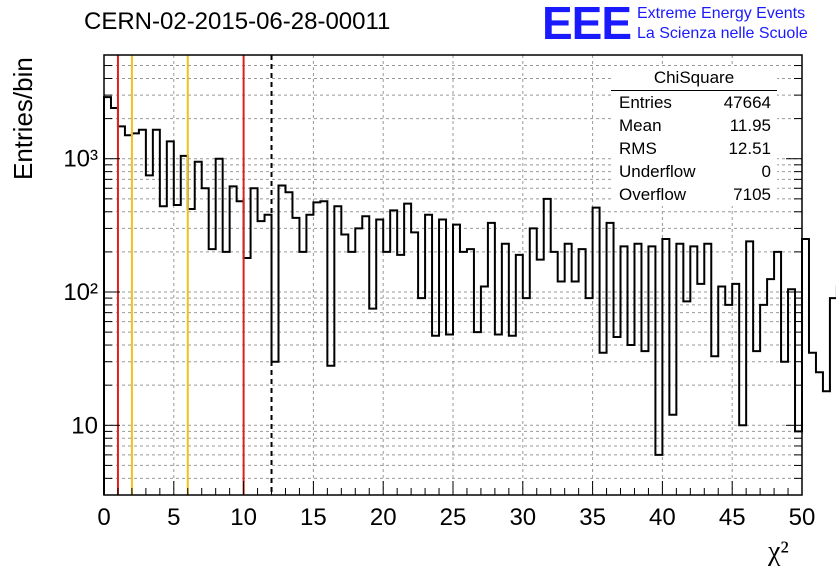 The image size is (836, 572). Describe the element at coordinates (638, 148) in the screenshot. I see `stats-label: RMS` at that location.